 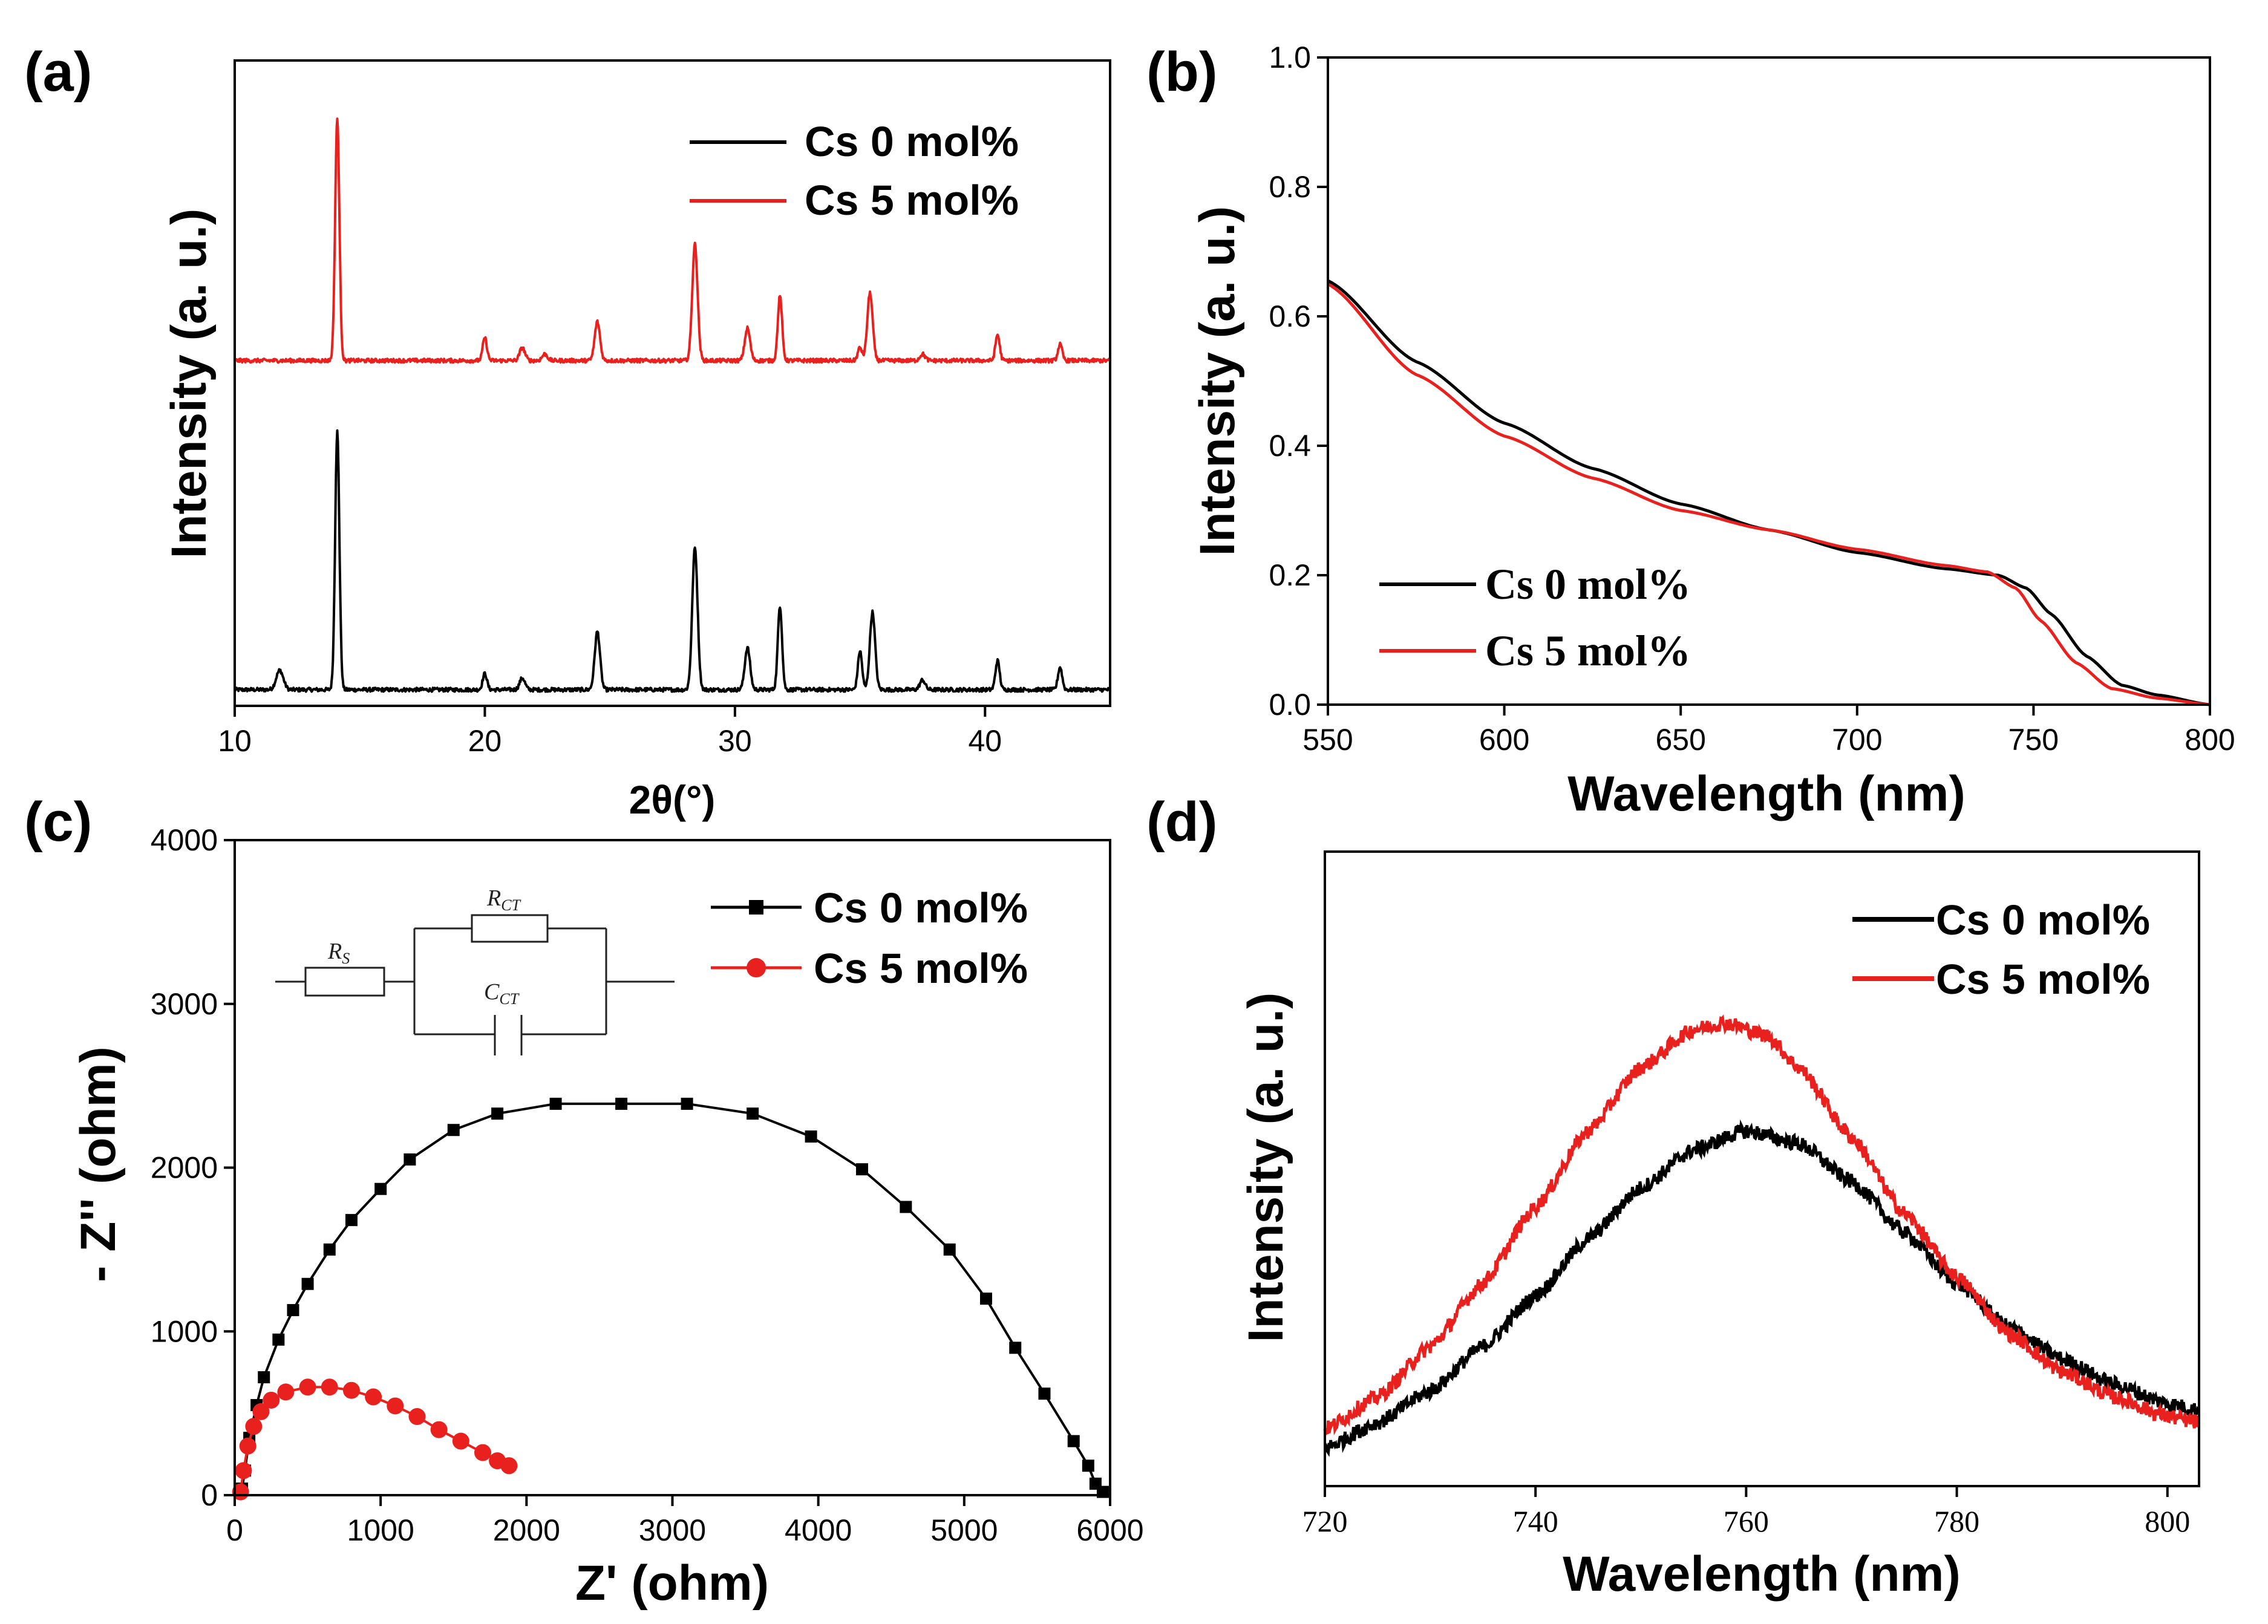 I want to click on b-y-tick-label: 0.4, so click(x=1290, y=446).